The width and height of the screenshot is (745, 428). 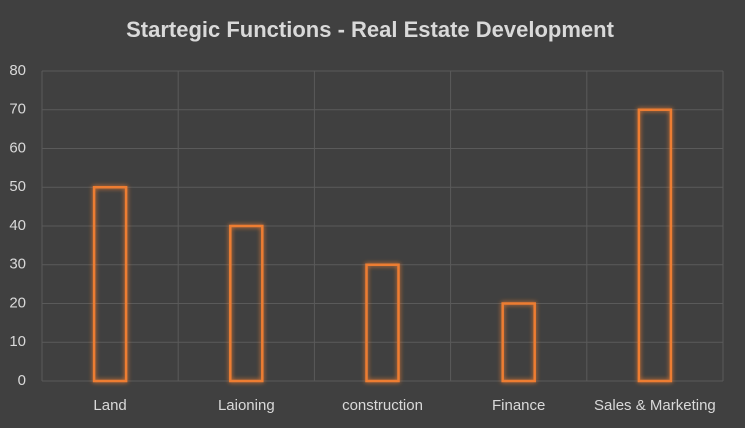 I want to click on x-tick-label: Laioning, so click(x=246, y=405).